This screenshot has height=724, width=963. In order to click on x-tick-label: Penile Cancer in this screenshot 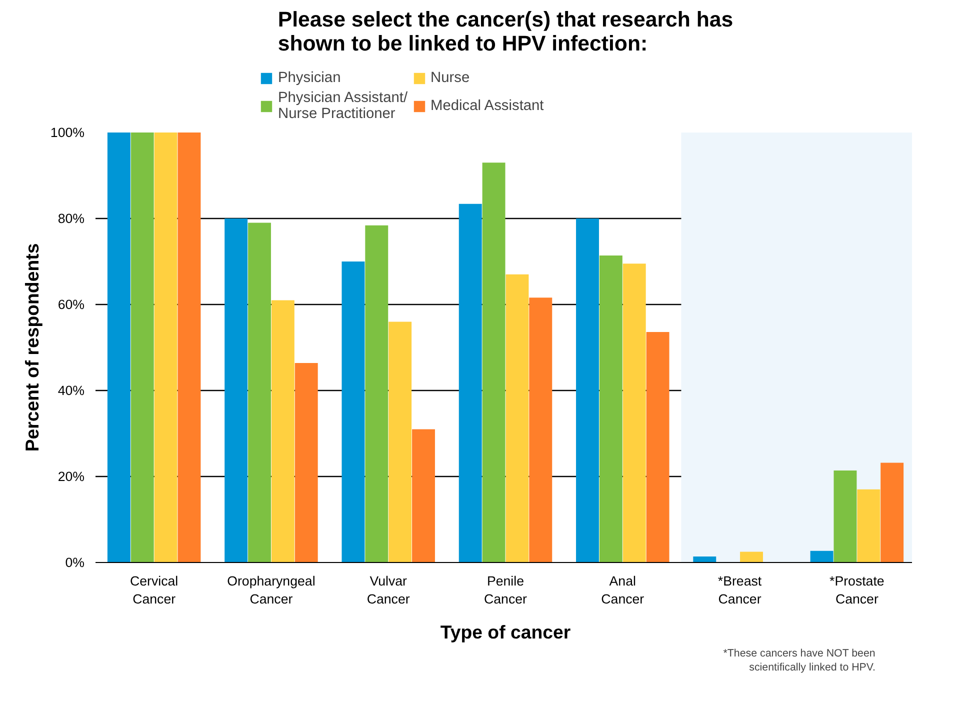, I will do `click(506, 590)`.